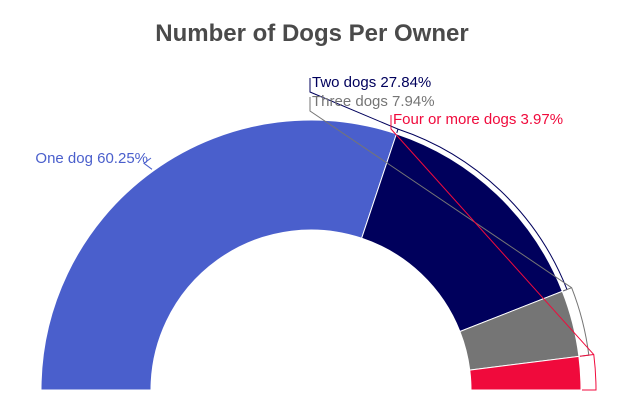 The image size is (624, 418). What do you see at coordinates (148, 163) in the screenshot?
I see `leader-line-one-dog` at bounding box center [148, 163].